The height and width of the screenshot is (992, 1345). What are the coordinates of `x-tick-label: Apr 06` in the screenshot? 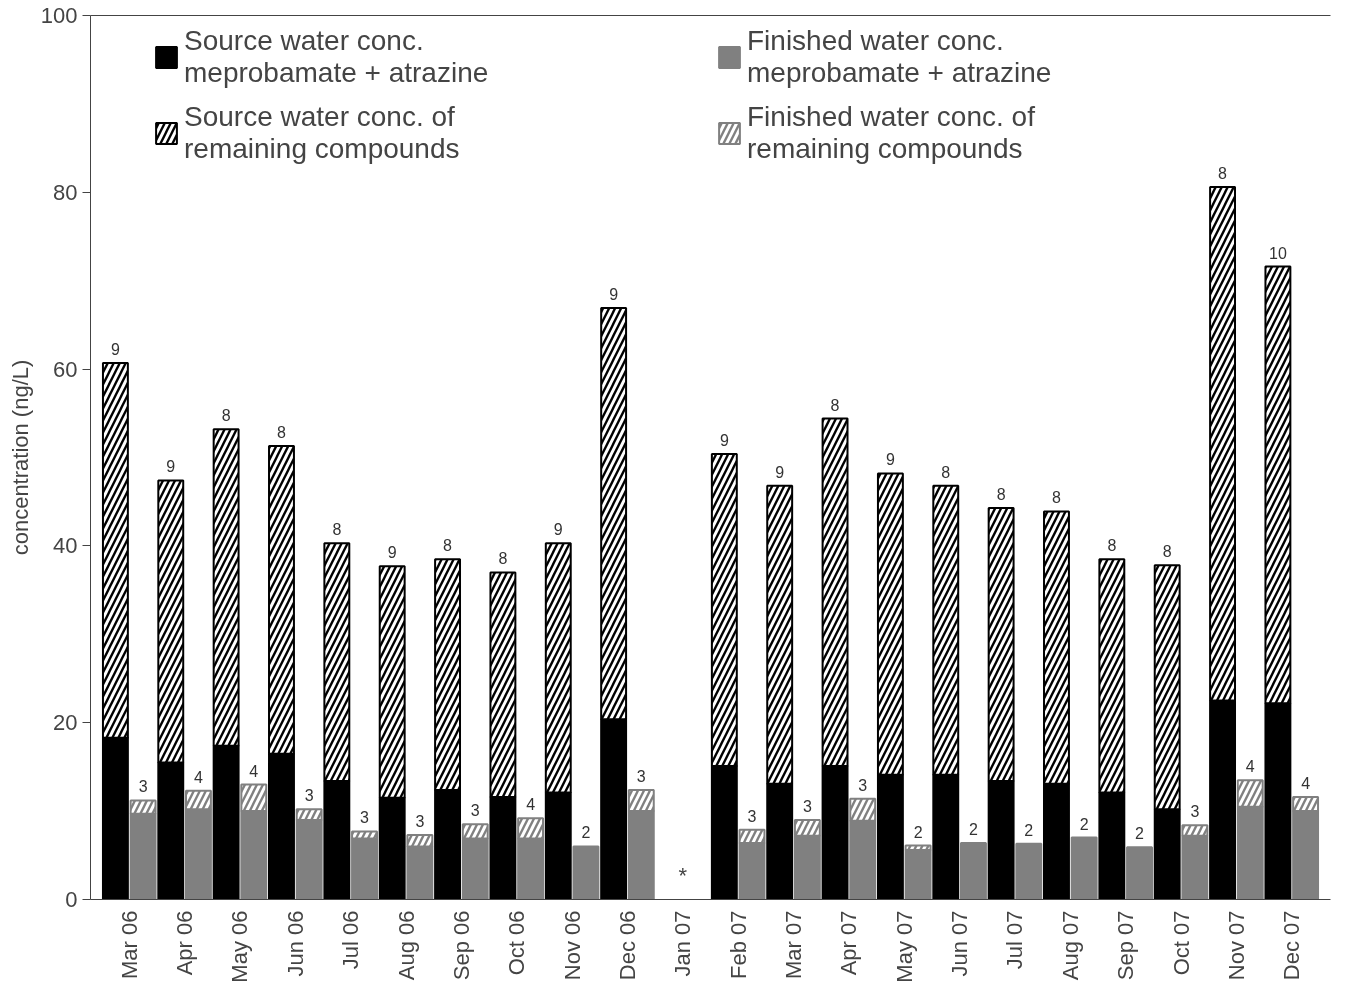 It's located at (185, 943).